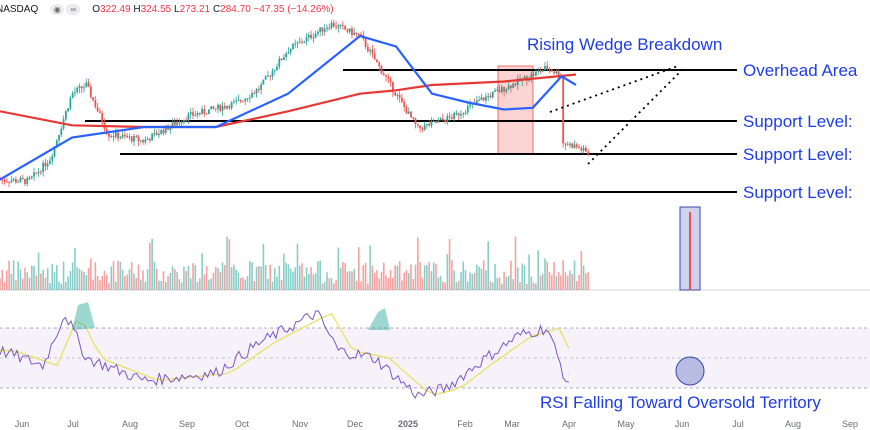  I want to click on settings-icon: ∞, so click(73, 9).